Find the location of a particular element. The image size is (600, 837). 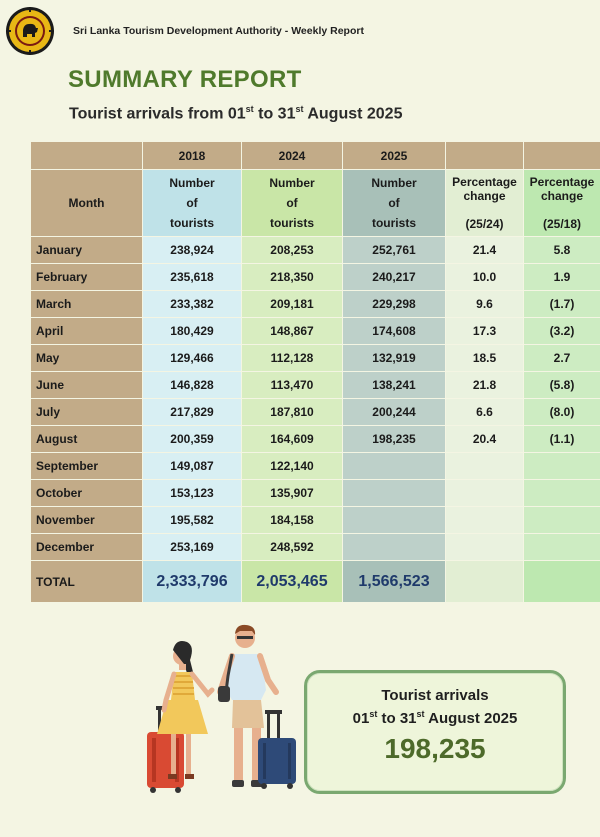

table-row: March 233,382 209,181 229,298 9.6 (1.7) is located at coordinates (315, 304).